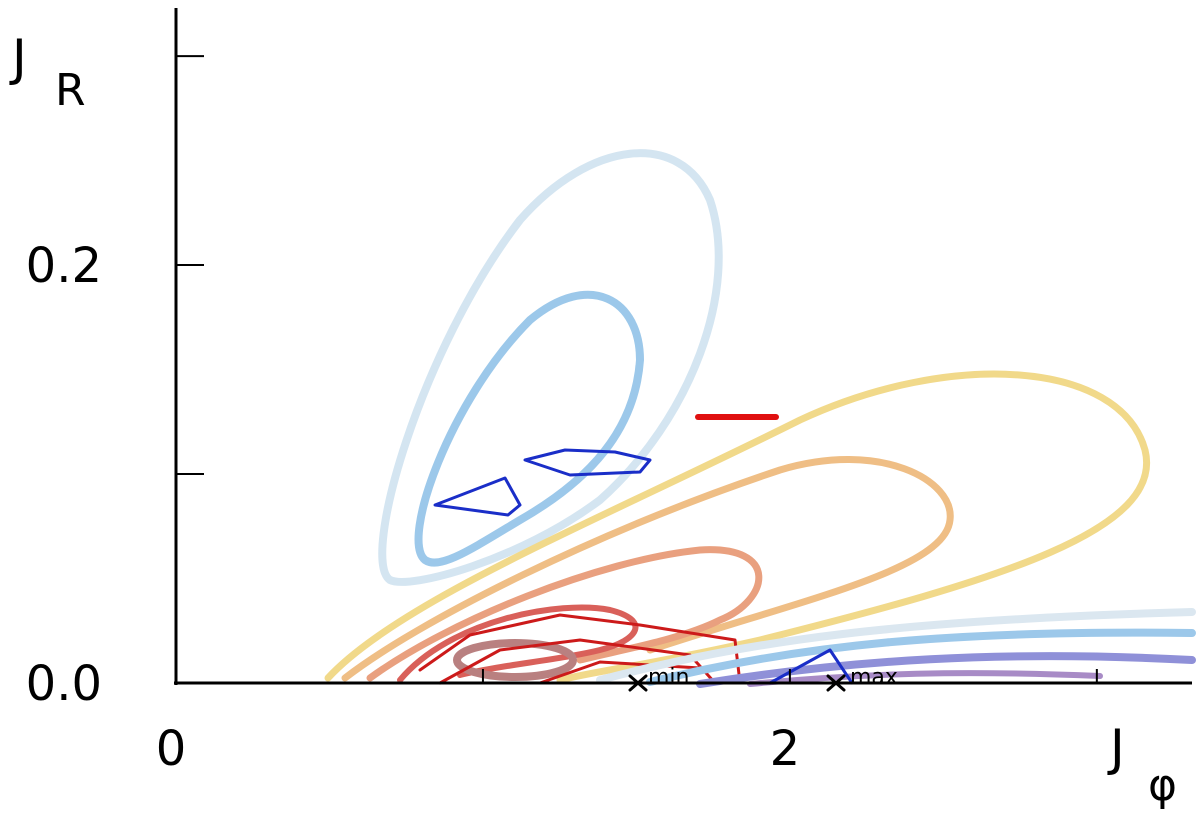 This screenshot has height=814, width=1200. I want to click on x-axis-label: J, so click(1116, 748).